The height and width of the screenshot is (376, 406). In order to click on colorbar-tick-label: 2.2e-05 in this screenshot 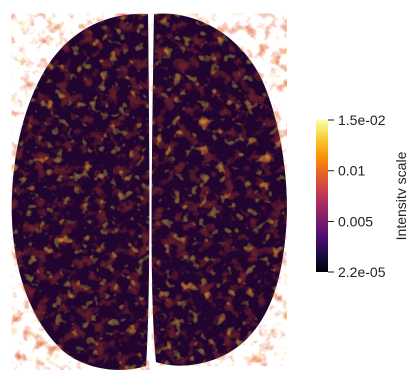, I will do `click(362, 272)`.